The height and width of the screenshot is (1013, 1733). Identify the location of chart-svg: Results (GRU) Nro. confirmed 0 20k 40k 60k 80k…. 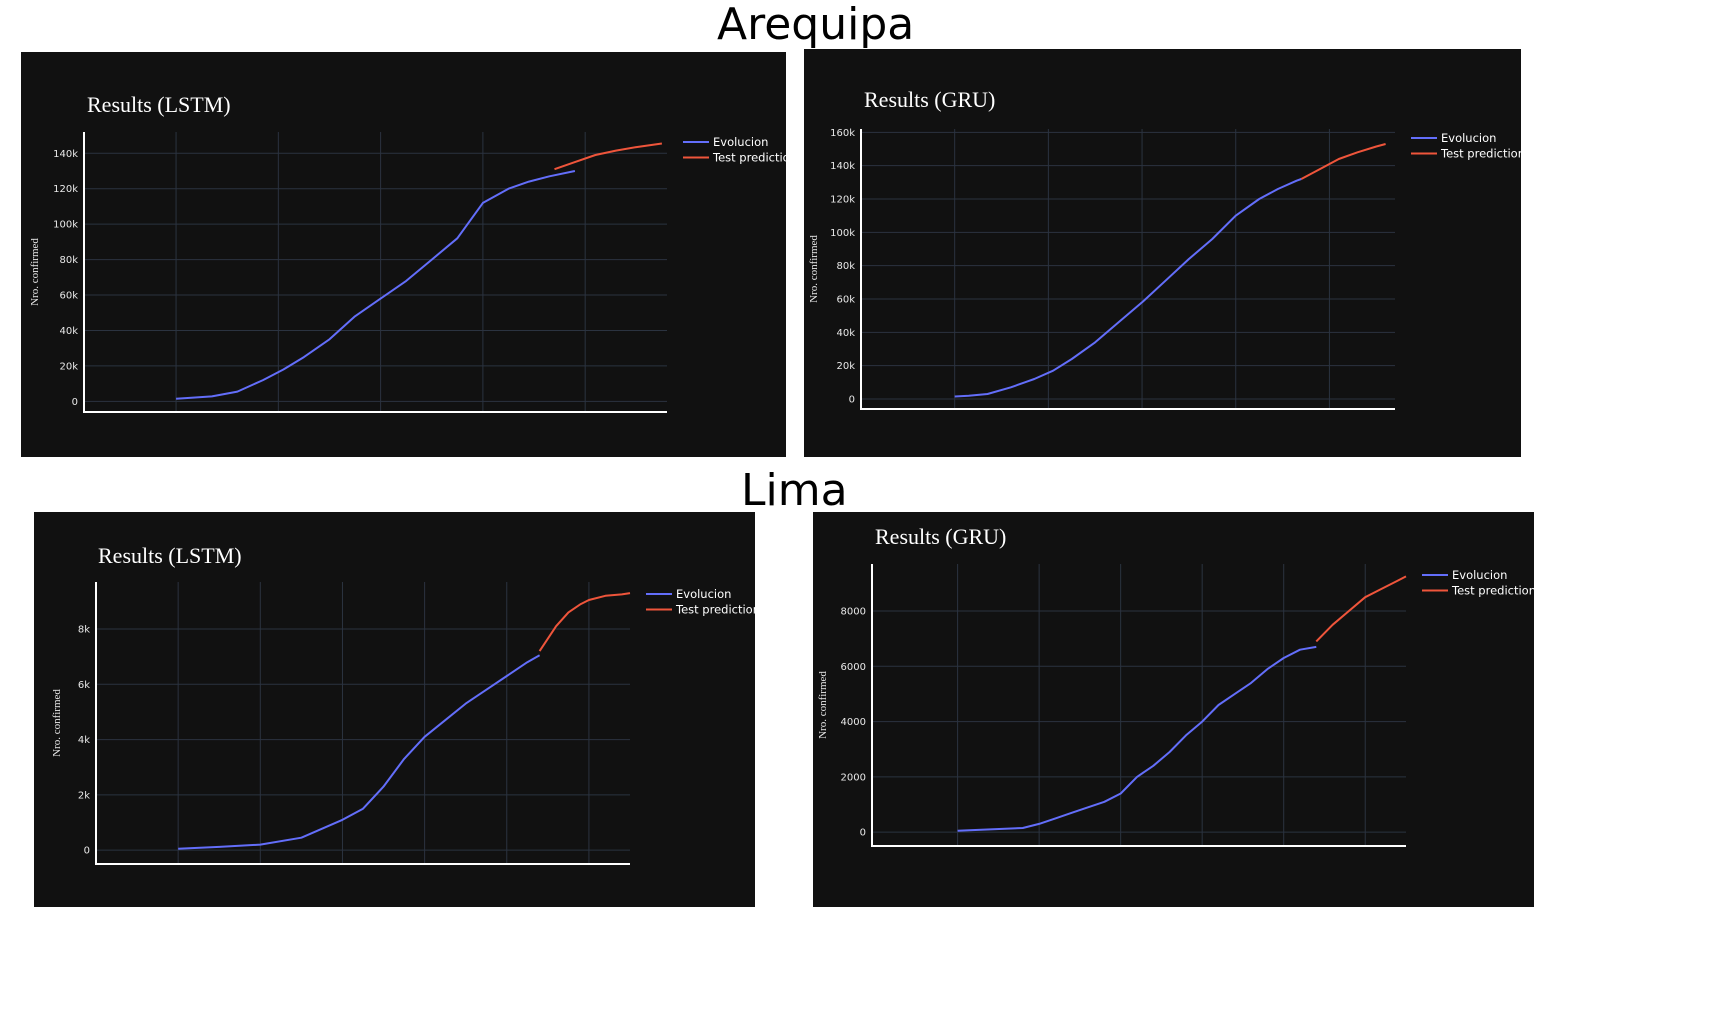
(1166, 248).